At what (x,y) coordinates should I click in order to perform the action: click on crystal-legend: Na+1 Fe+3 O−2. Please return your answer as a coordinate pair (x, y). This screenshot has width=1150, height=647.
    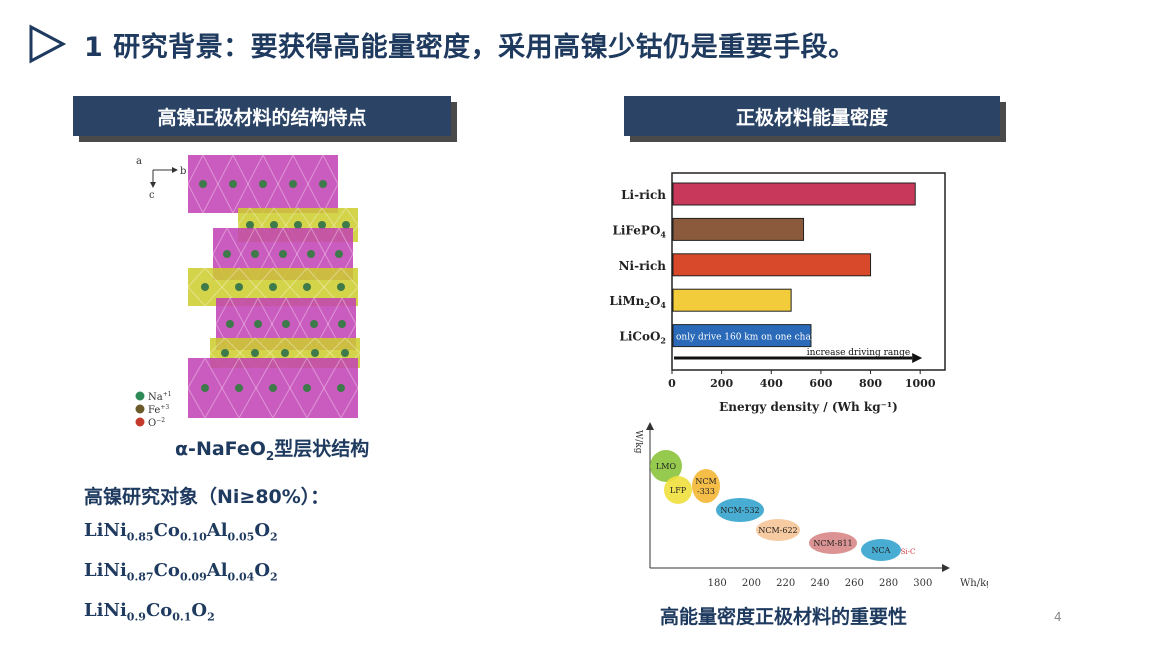
    Looking at the image, I should click on (153, 410).